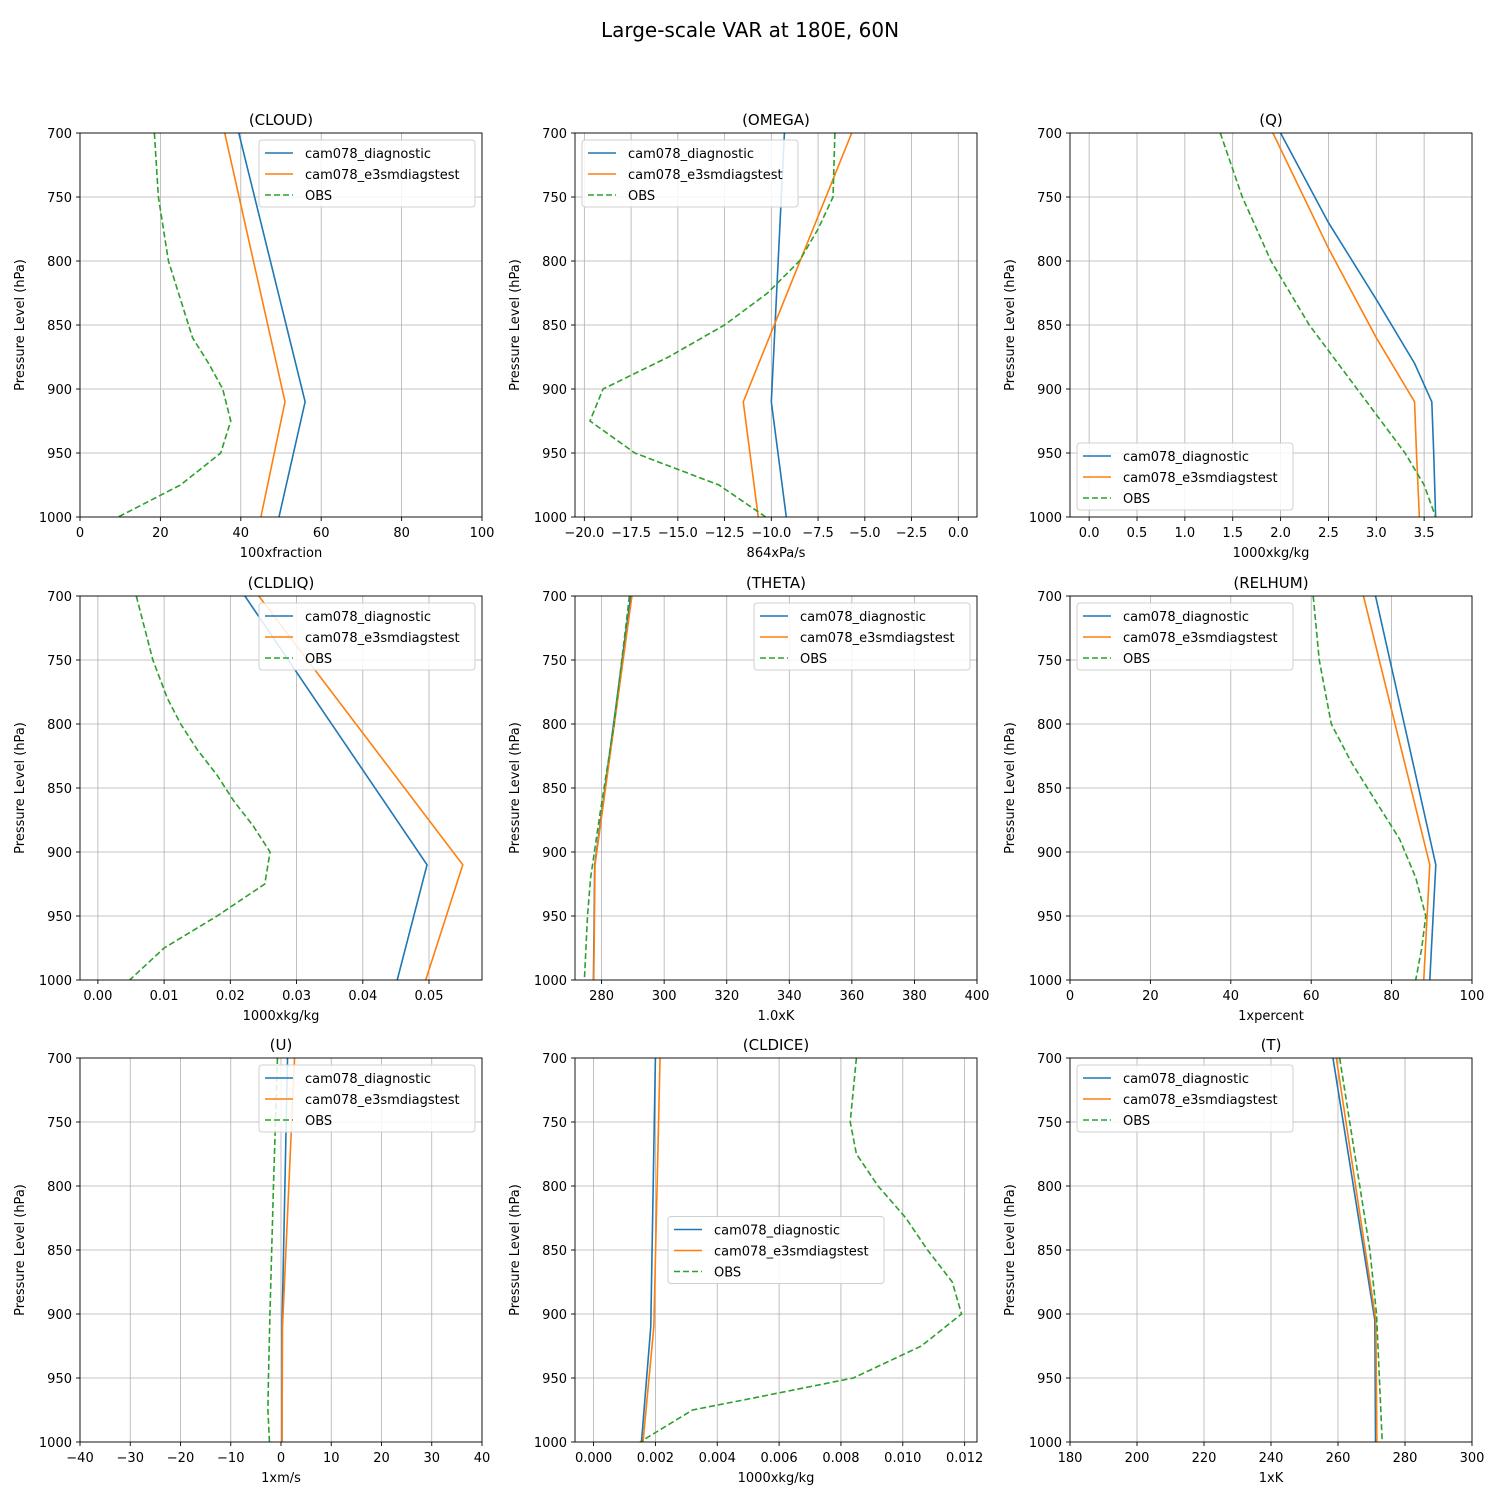 This screenshot has width=1500, height=1500. What do you see at coordinates (281, 1478) in the screenshot?
I see `x-axis-label: 1xm/s` at bounding box center [281, 1478].